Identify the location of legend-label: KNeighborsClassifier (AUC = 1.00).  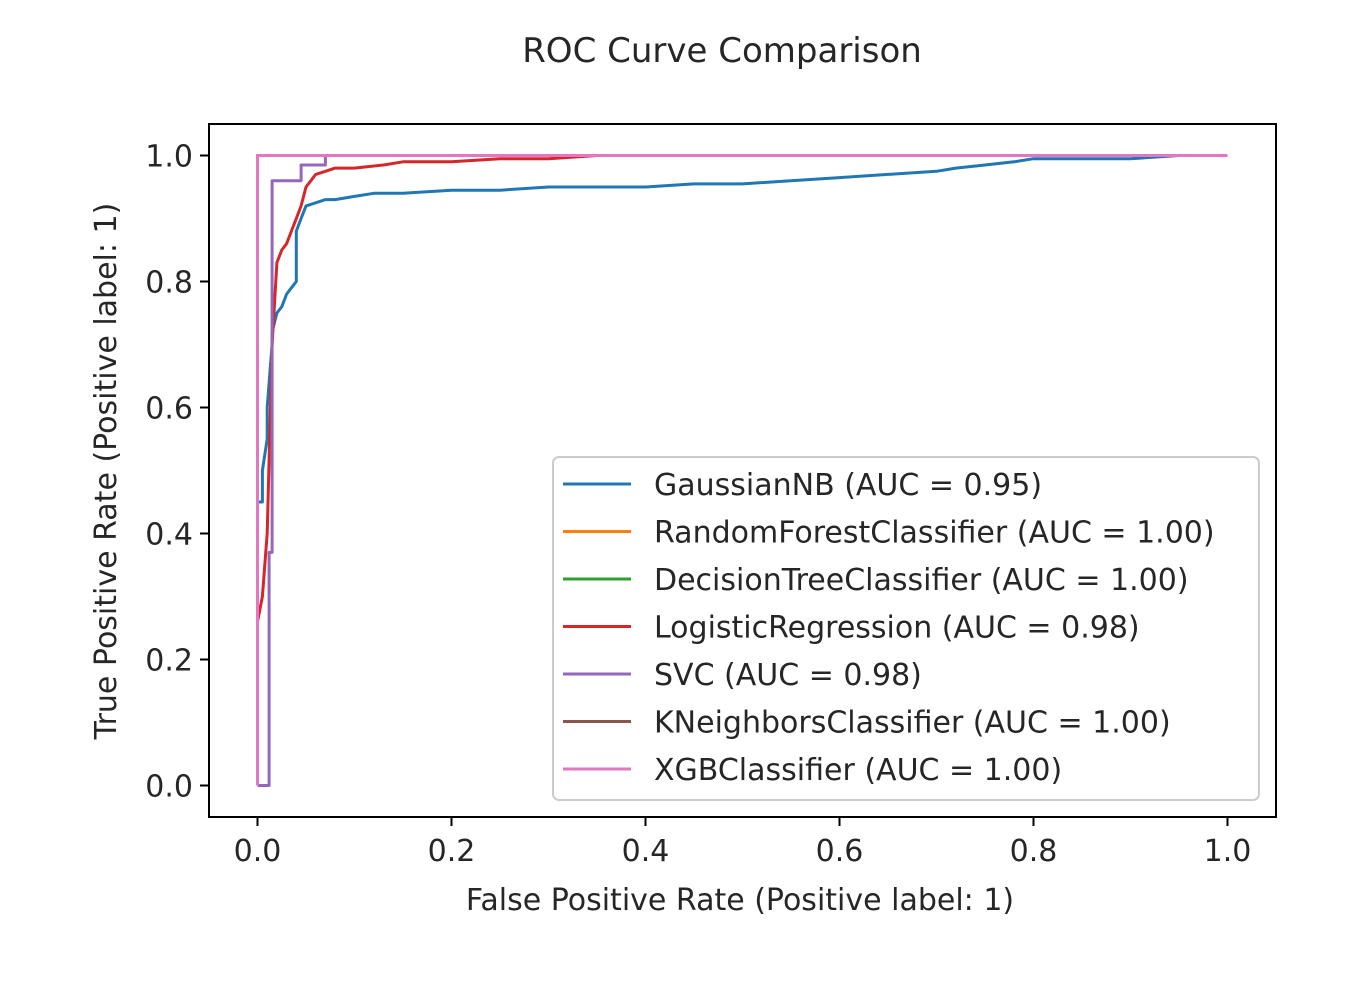
(912, 723).